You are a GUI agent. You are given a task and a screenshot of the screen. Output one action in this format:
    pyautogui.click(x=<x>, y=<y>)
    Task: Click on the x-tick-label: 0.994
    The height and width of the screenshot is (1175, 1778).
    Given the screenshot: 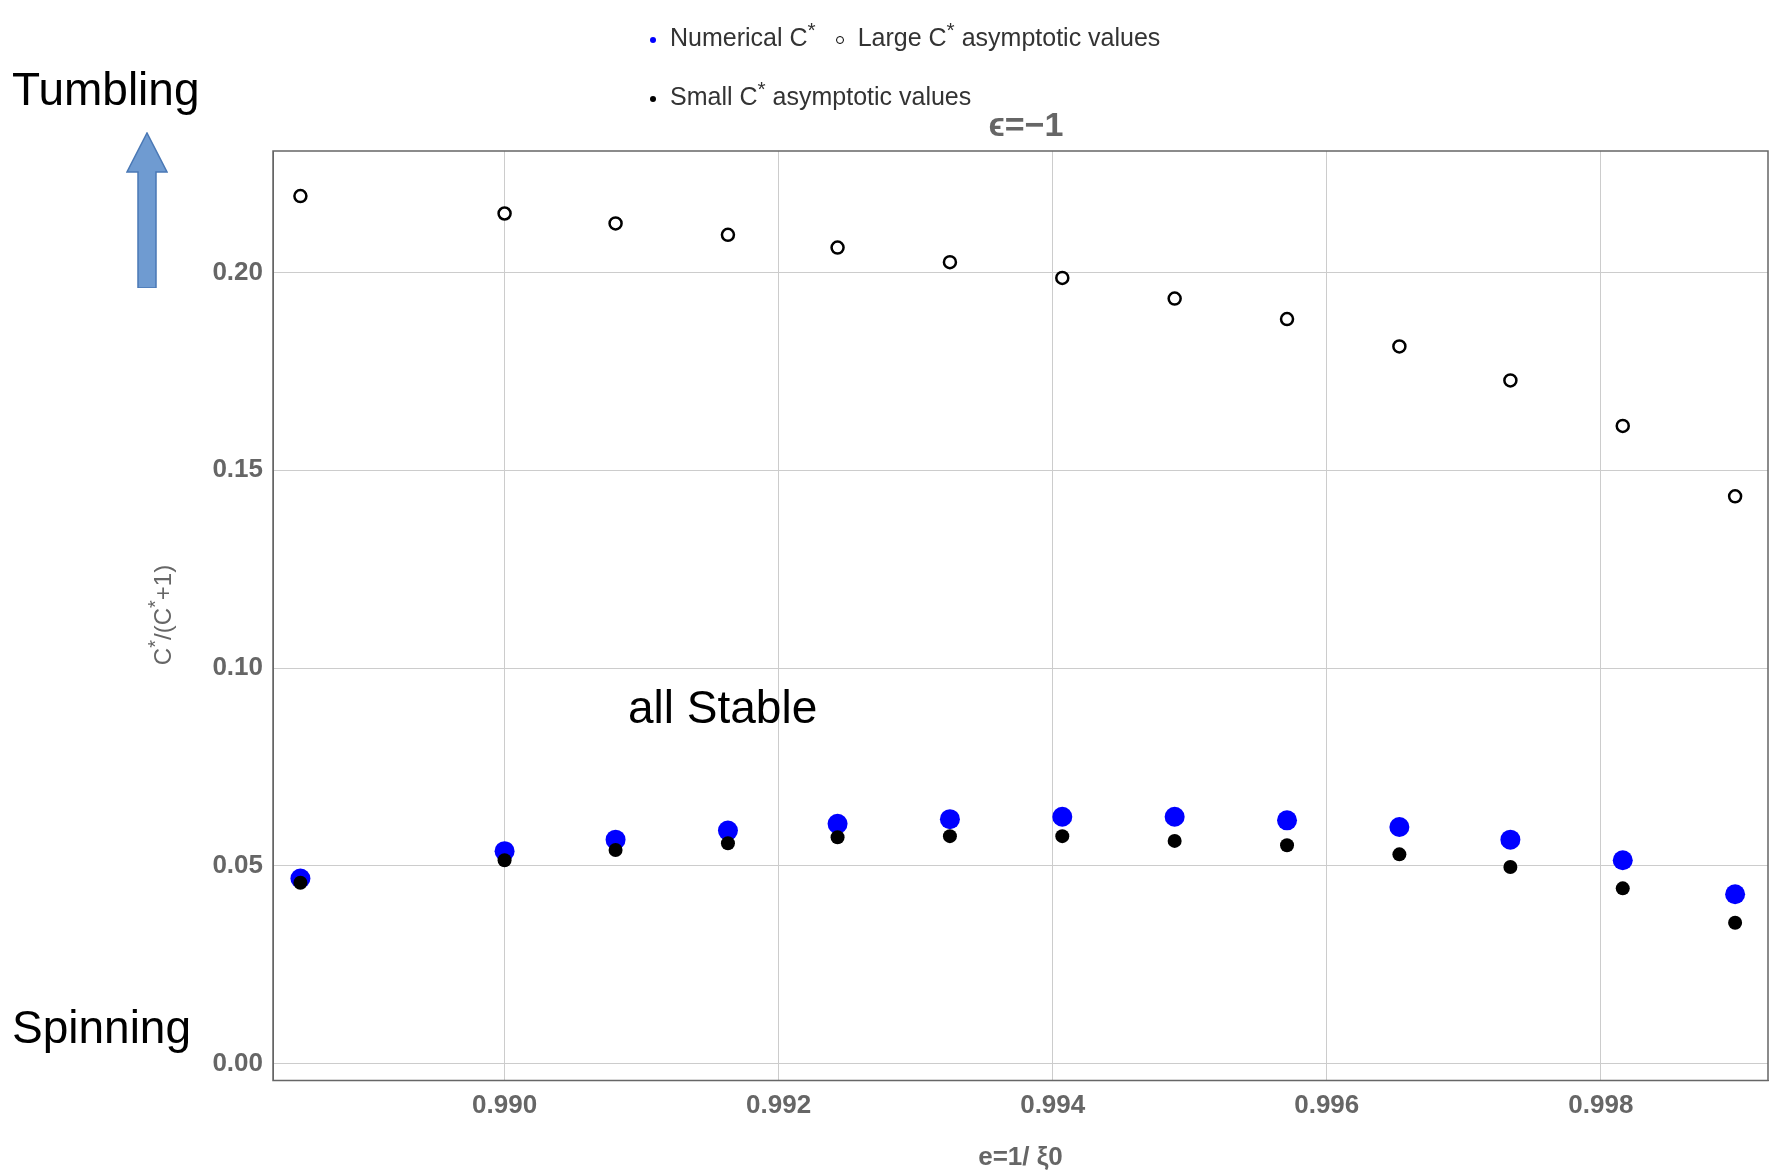 What is the action you would take?
    pyautogui.click(x=1053, y=1104)
    